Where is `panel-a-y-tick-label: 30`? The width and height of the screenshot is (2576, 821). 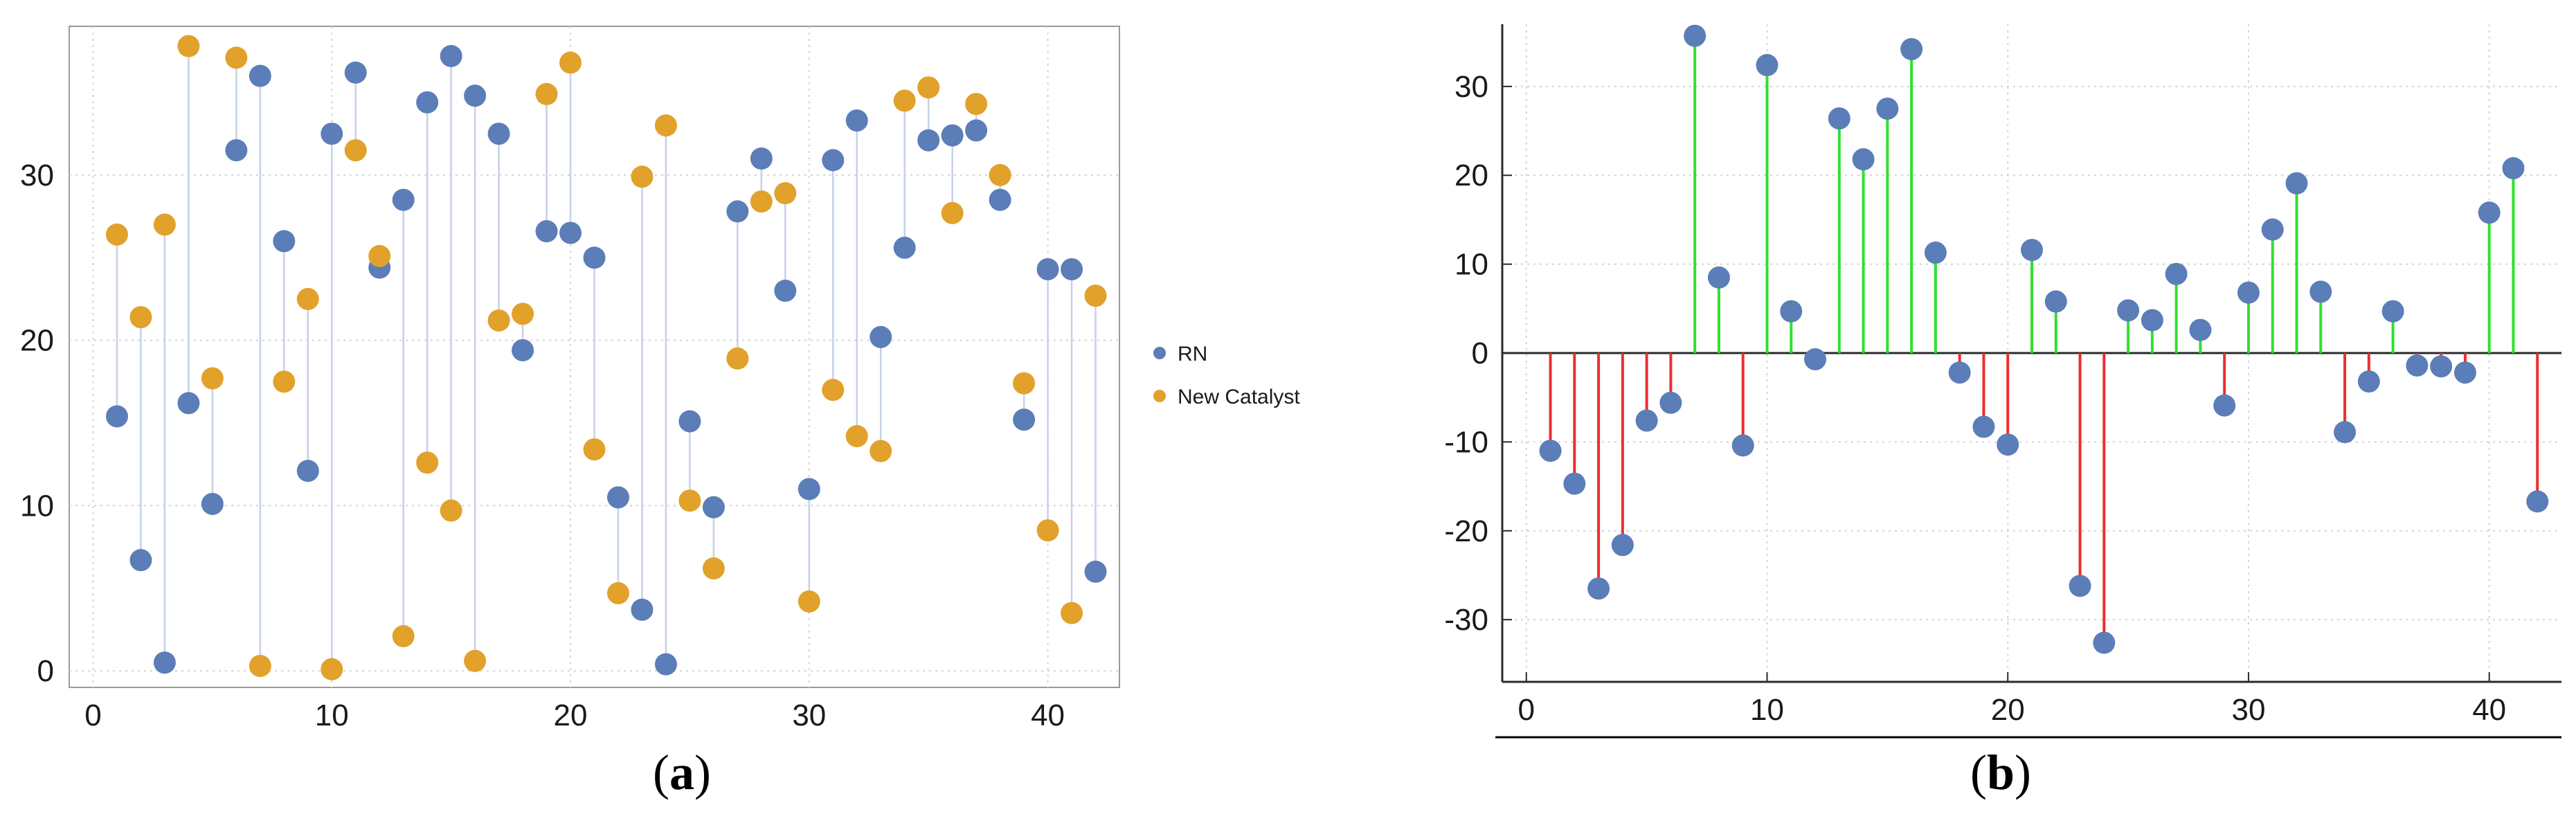
panel-a-y-tick-label: 30 is located at coordinates (37, 175).